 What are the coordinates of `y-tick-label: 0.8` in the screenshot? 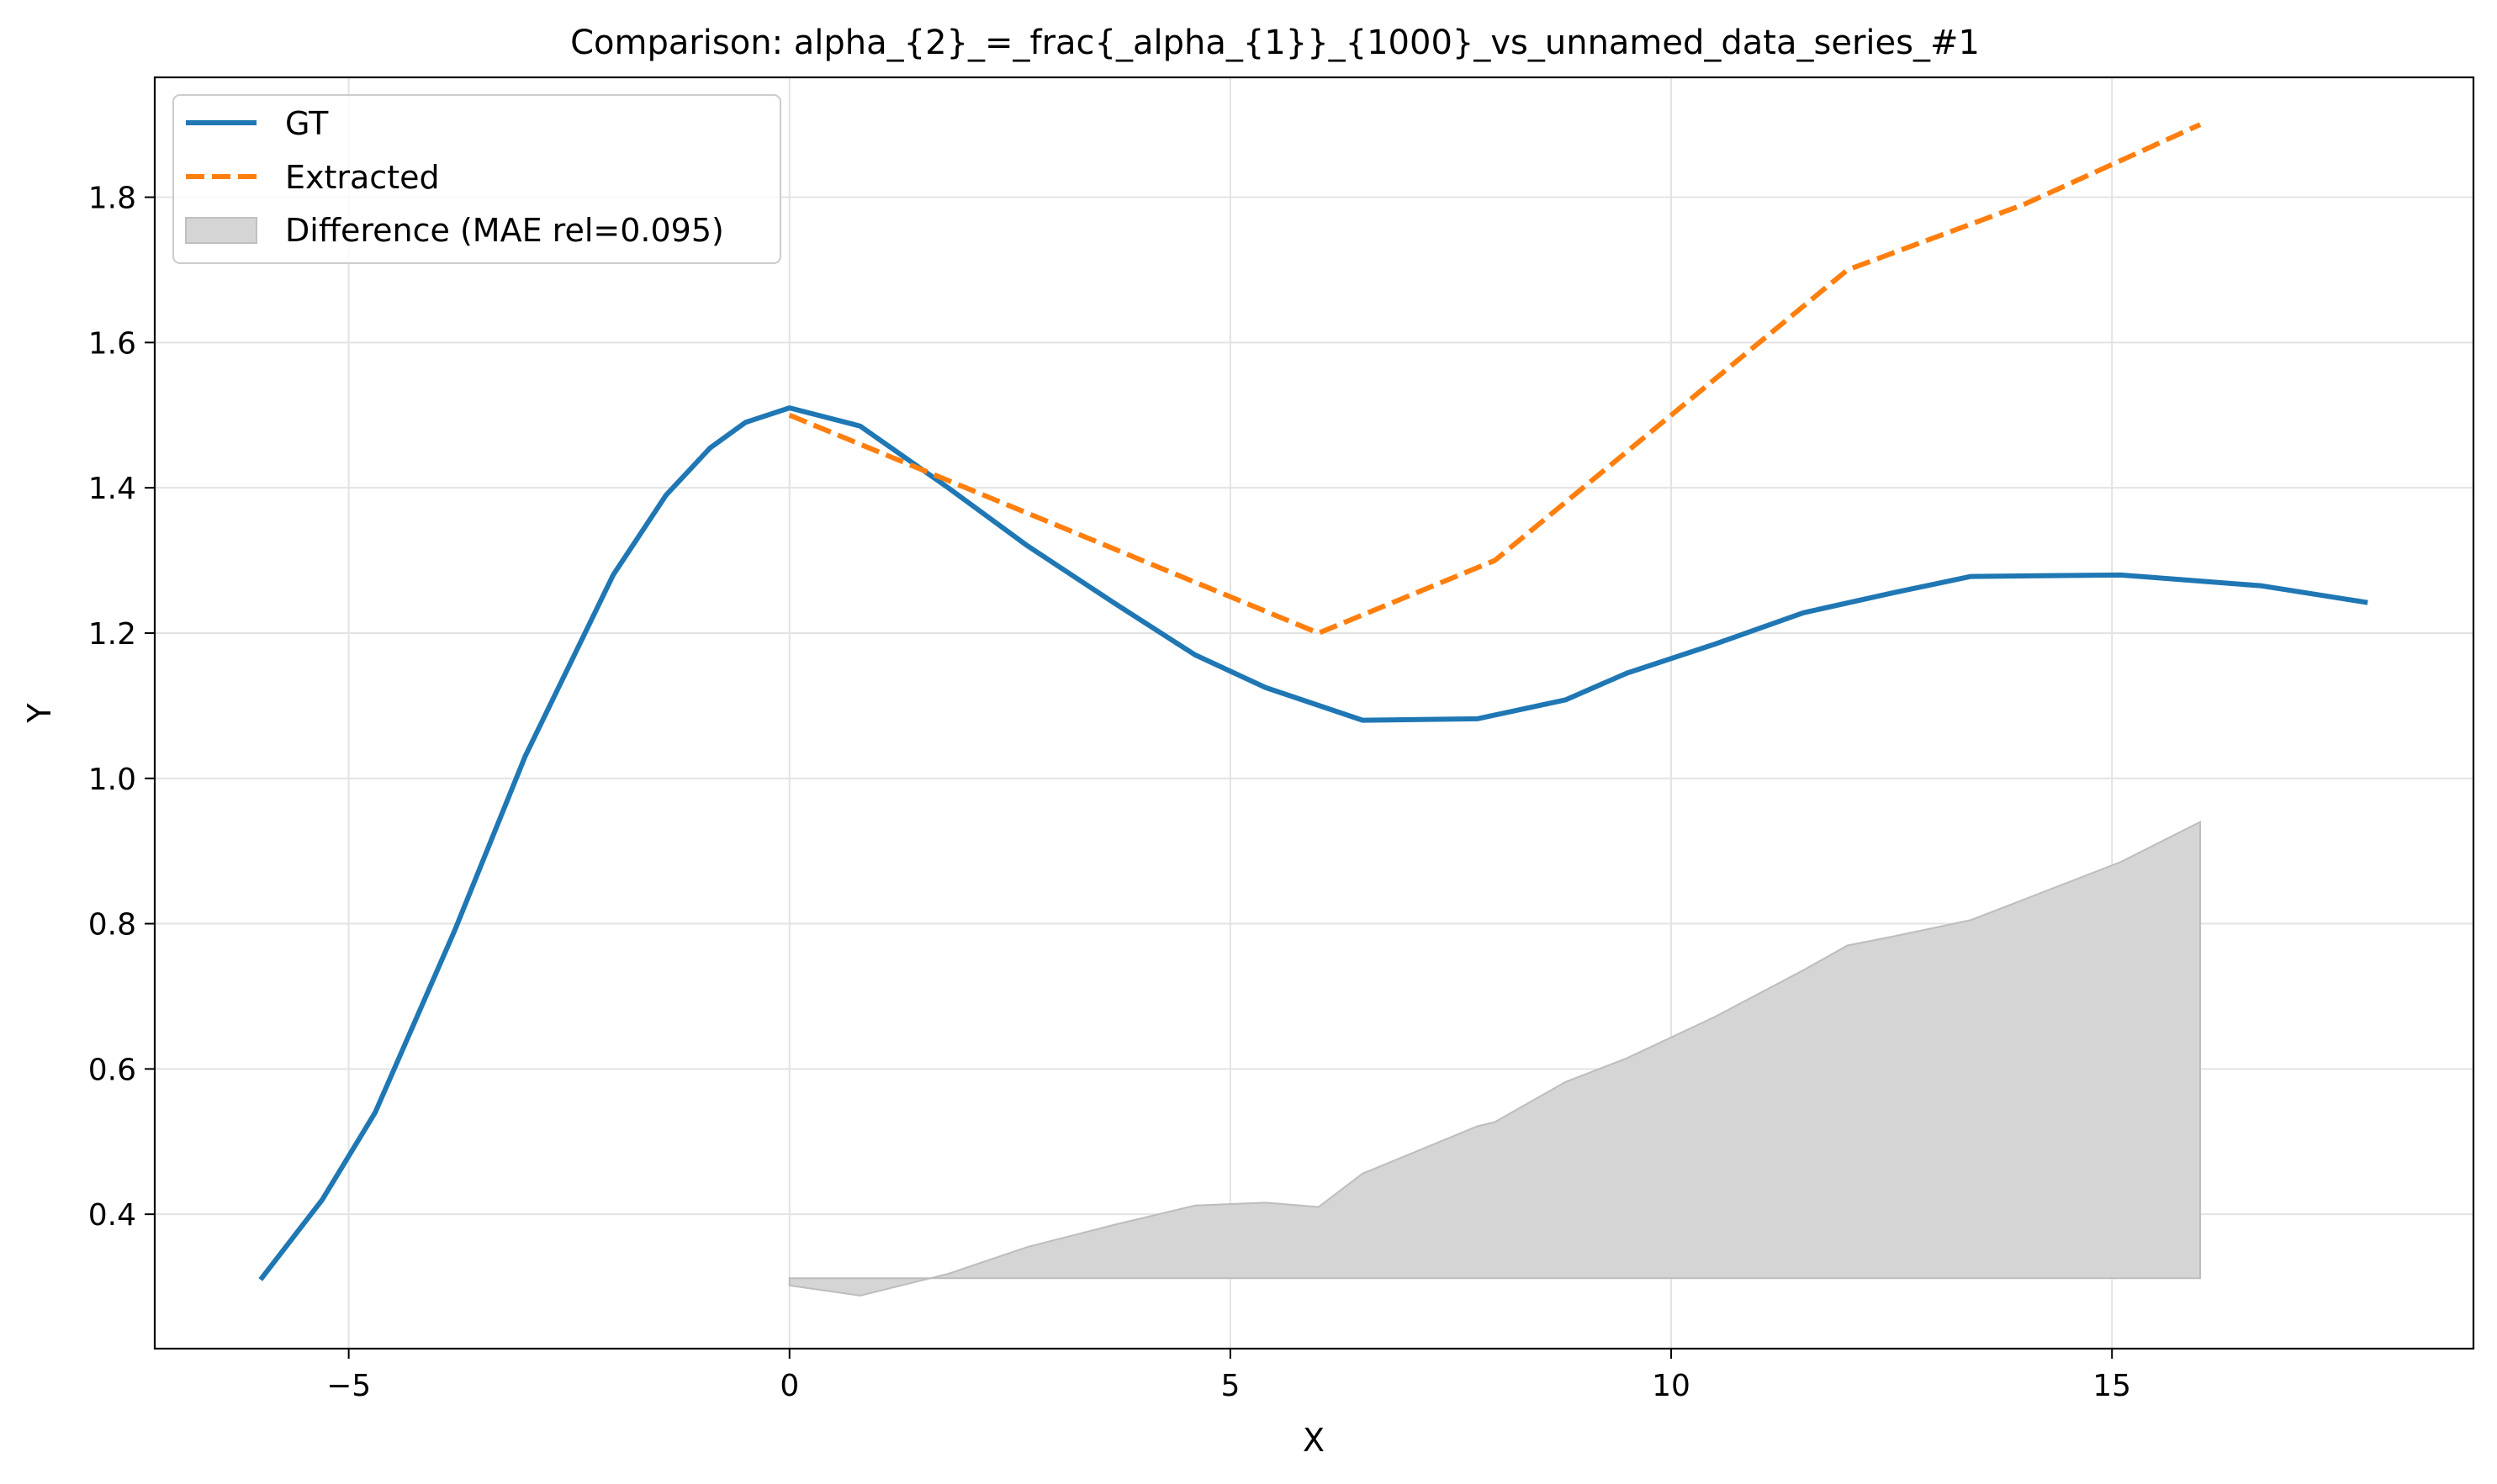 It's located at (112, 925).